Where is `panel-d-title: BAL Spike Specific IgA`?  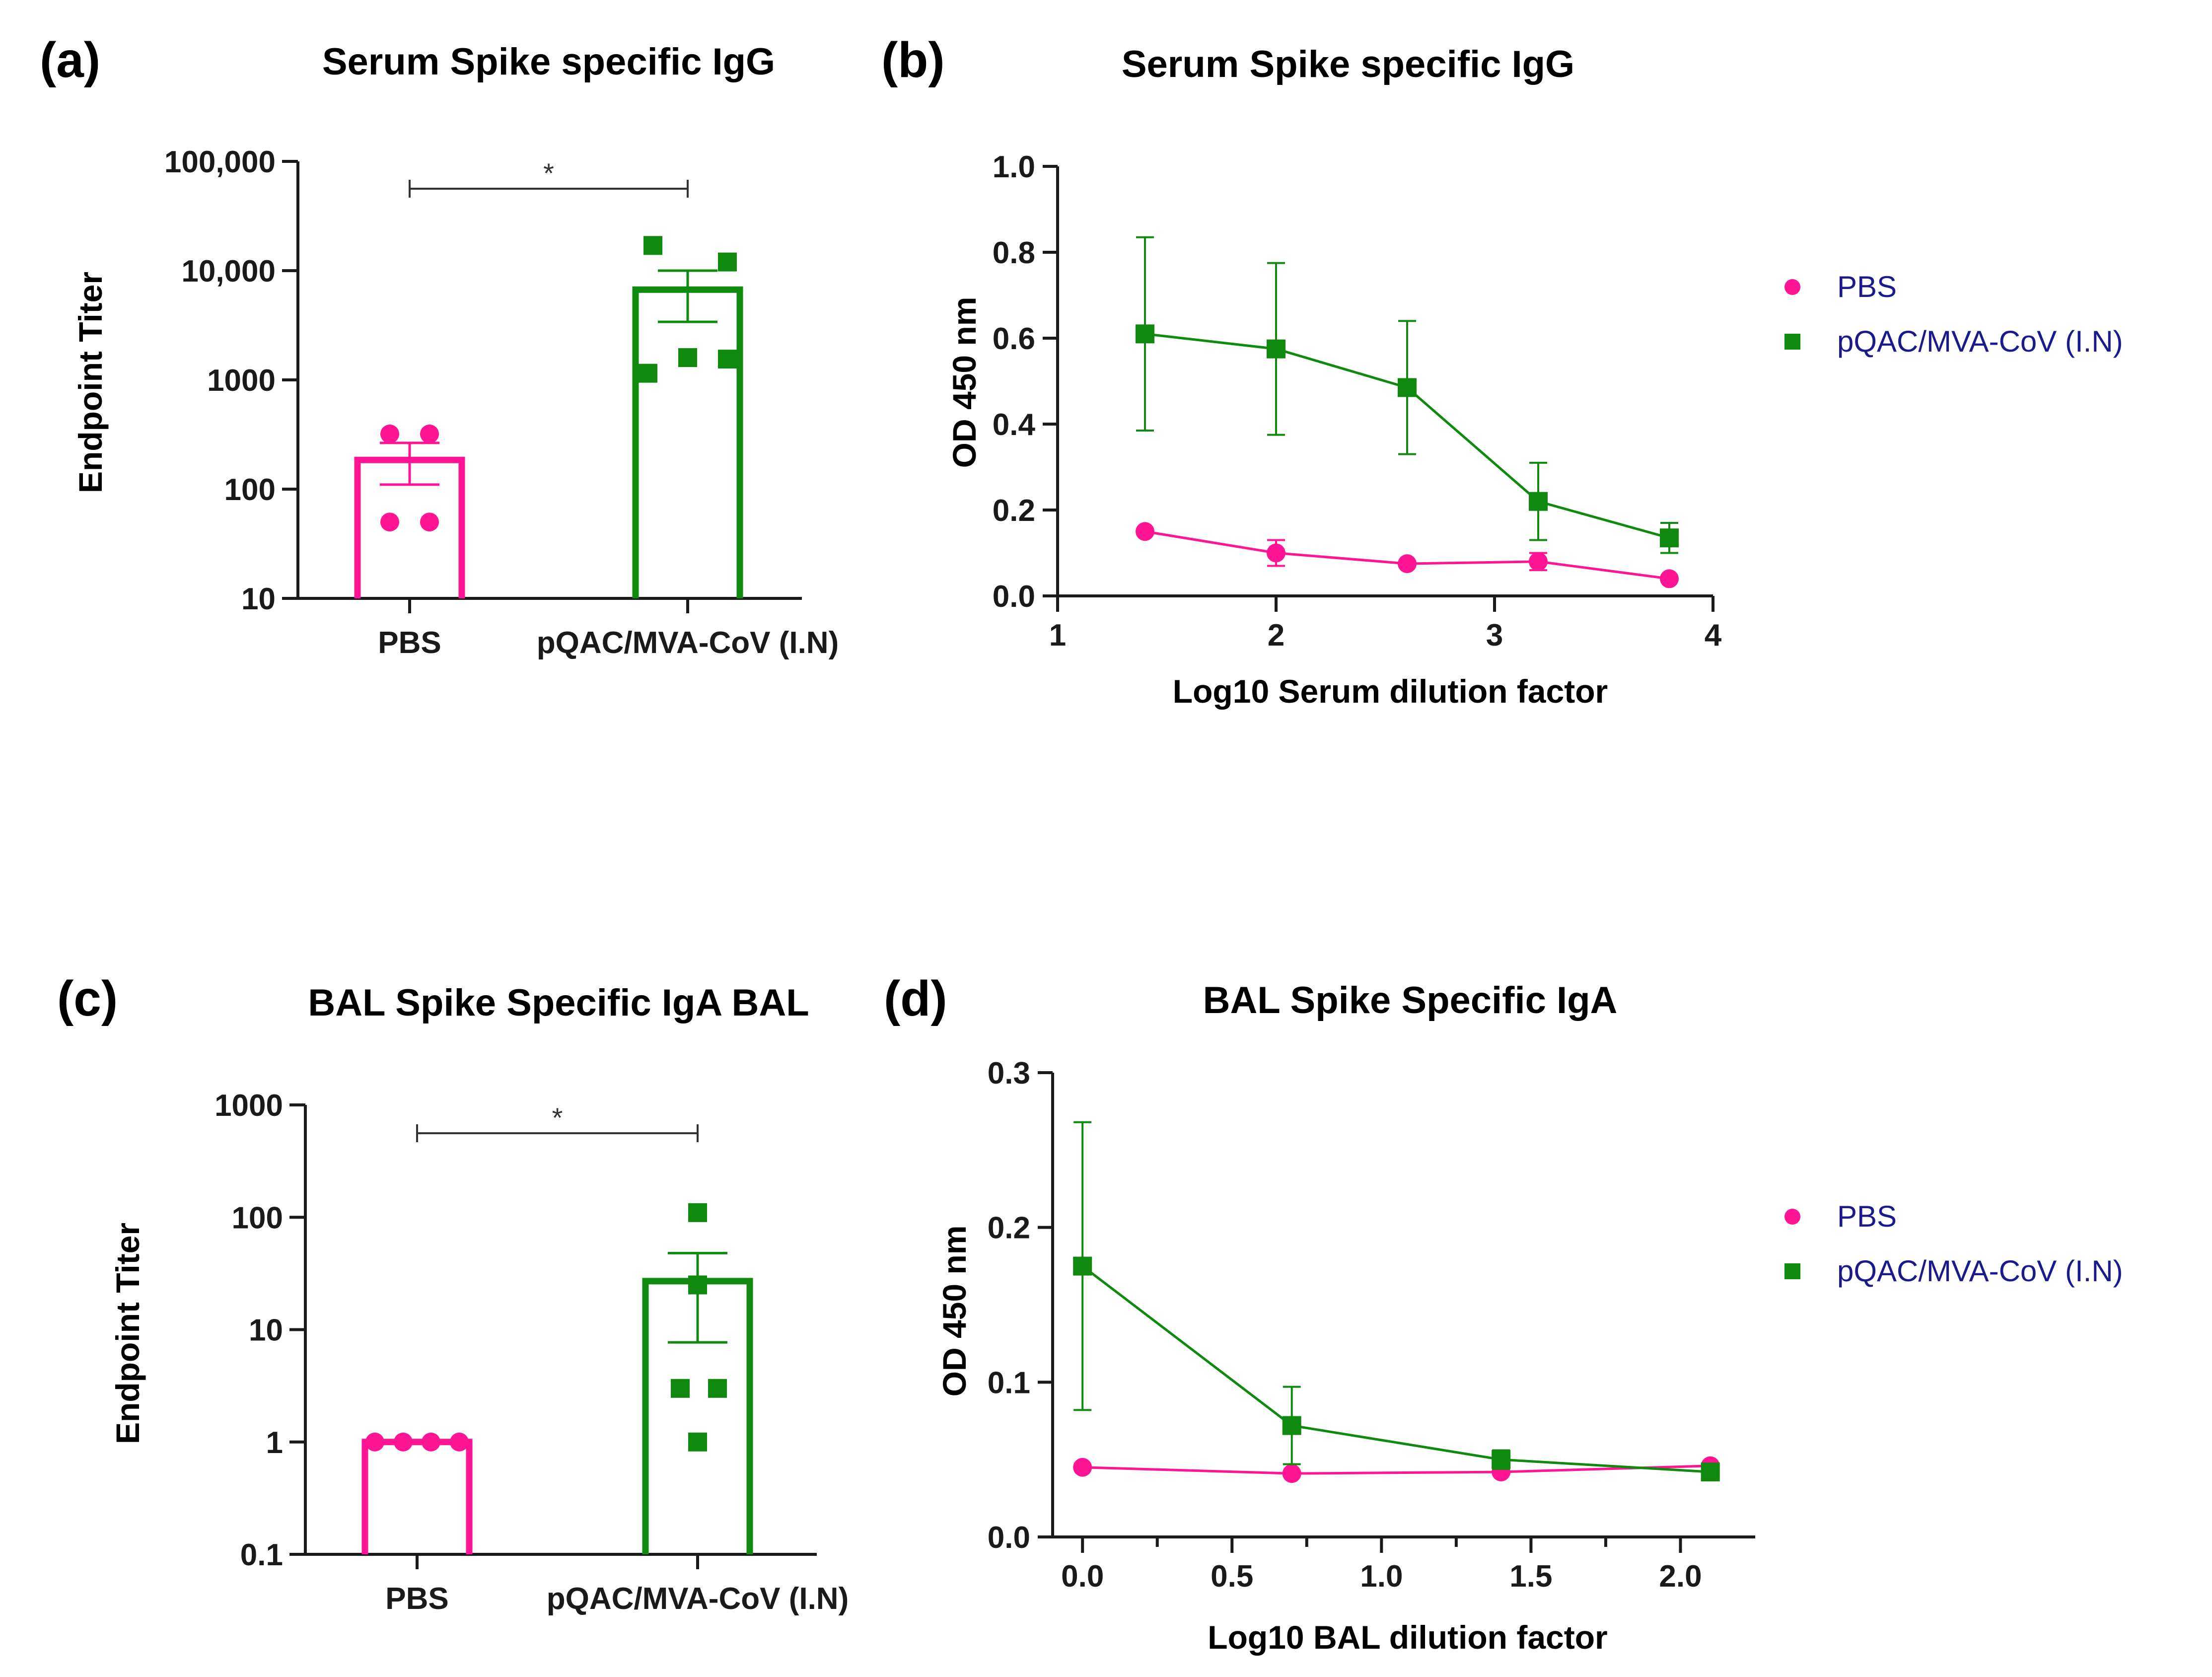 panel-d-title: BAL Spike Specific IgA is located at coordinates (1410, 1000).